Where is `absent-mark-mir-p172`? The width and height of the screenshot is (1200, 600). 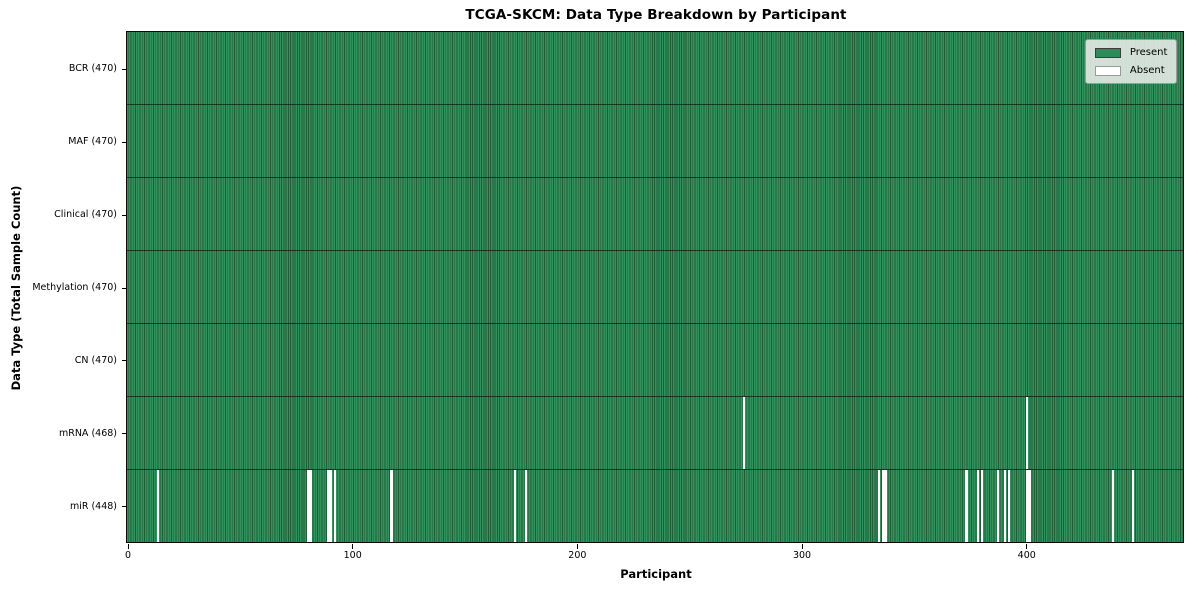 absent-mark-mir-p172 is located at coordinates (515, 506).